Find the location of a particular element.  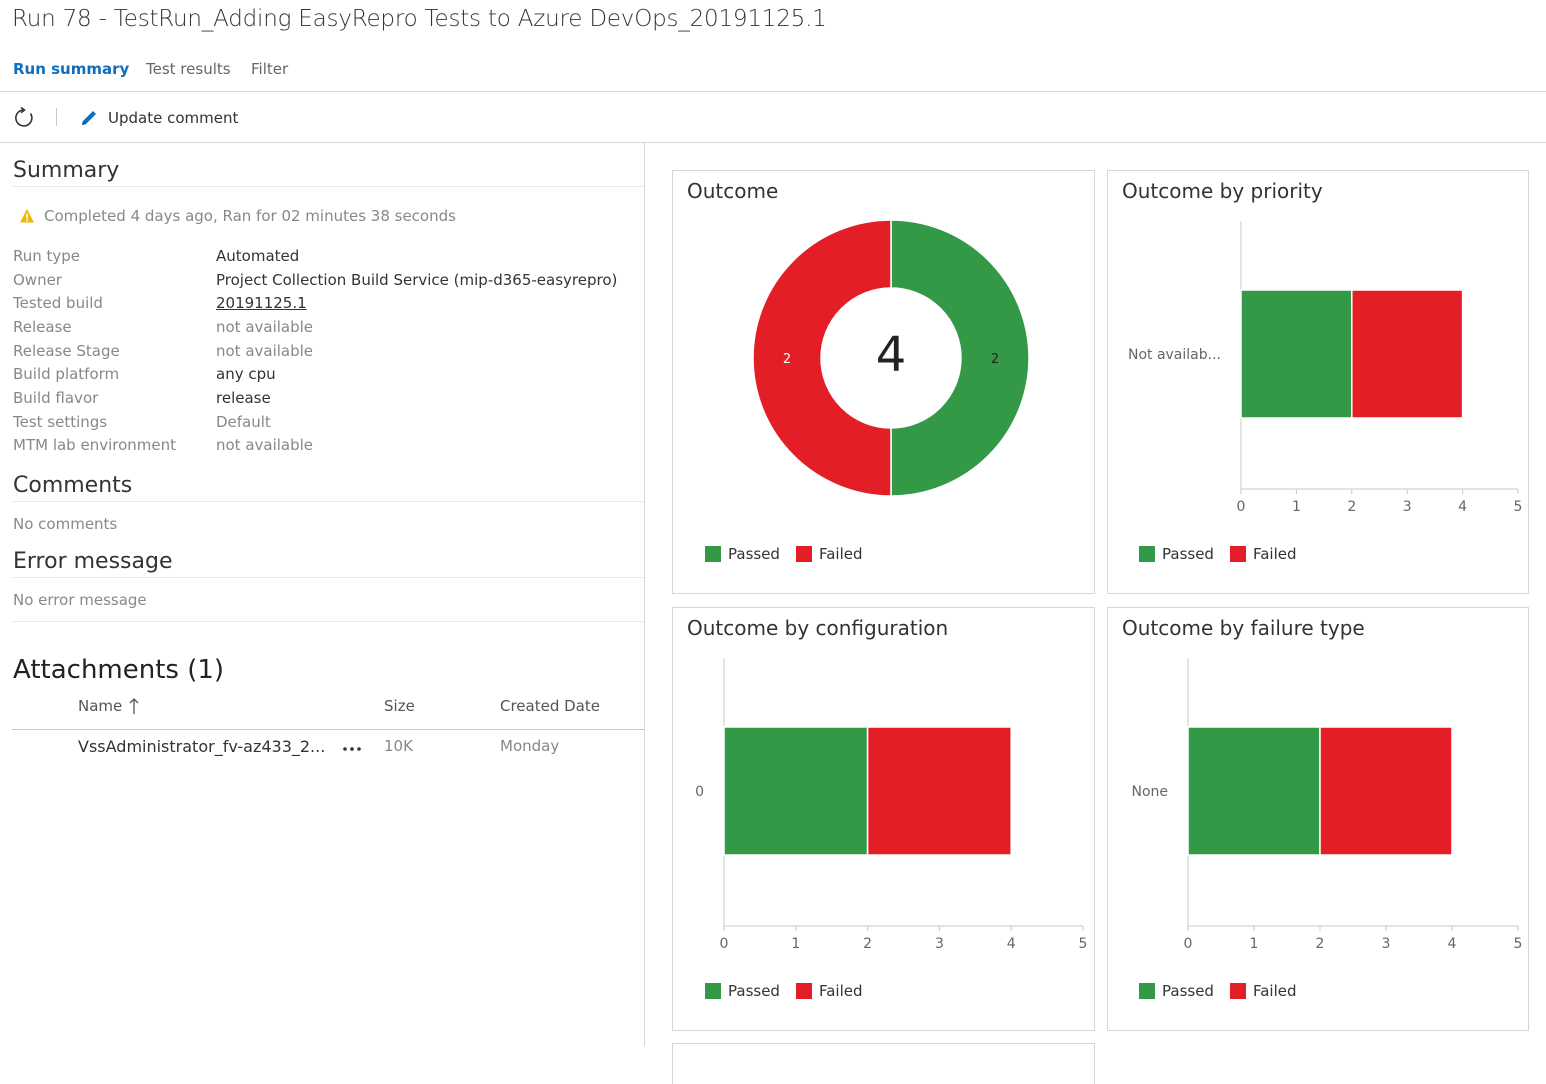

attachments-header-rule is located at coordinates (328, 729).